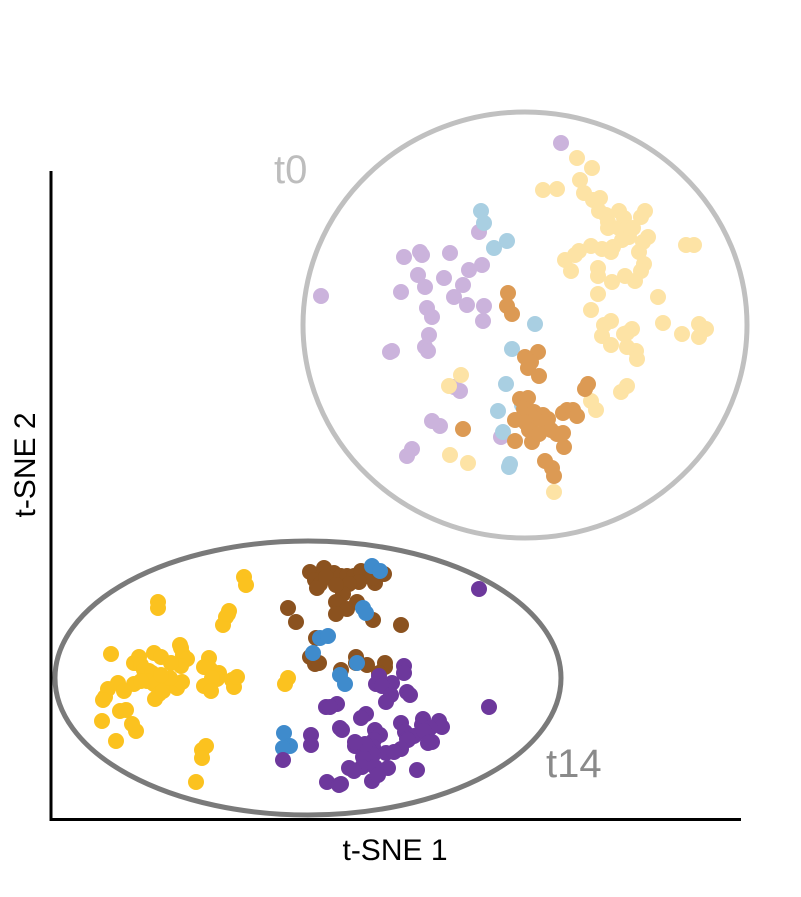 This screenshot has width=801, height=897. Describe the element at coordinates (574, 764) in the screenshot. I see `group-label-t14: t14` at that location.